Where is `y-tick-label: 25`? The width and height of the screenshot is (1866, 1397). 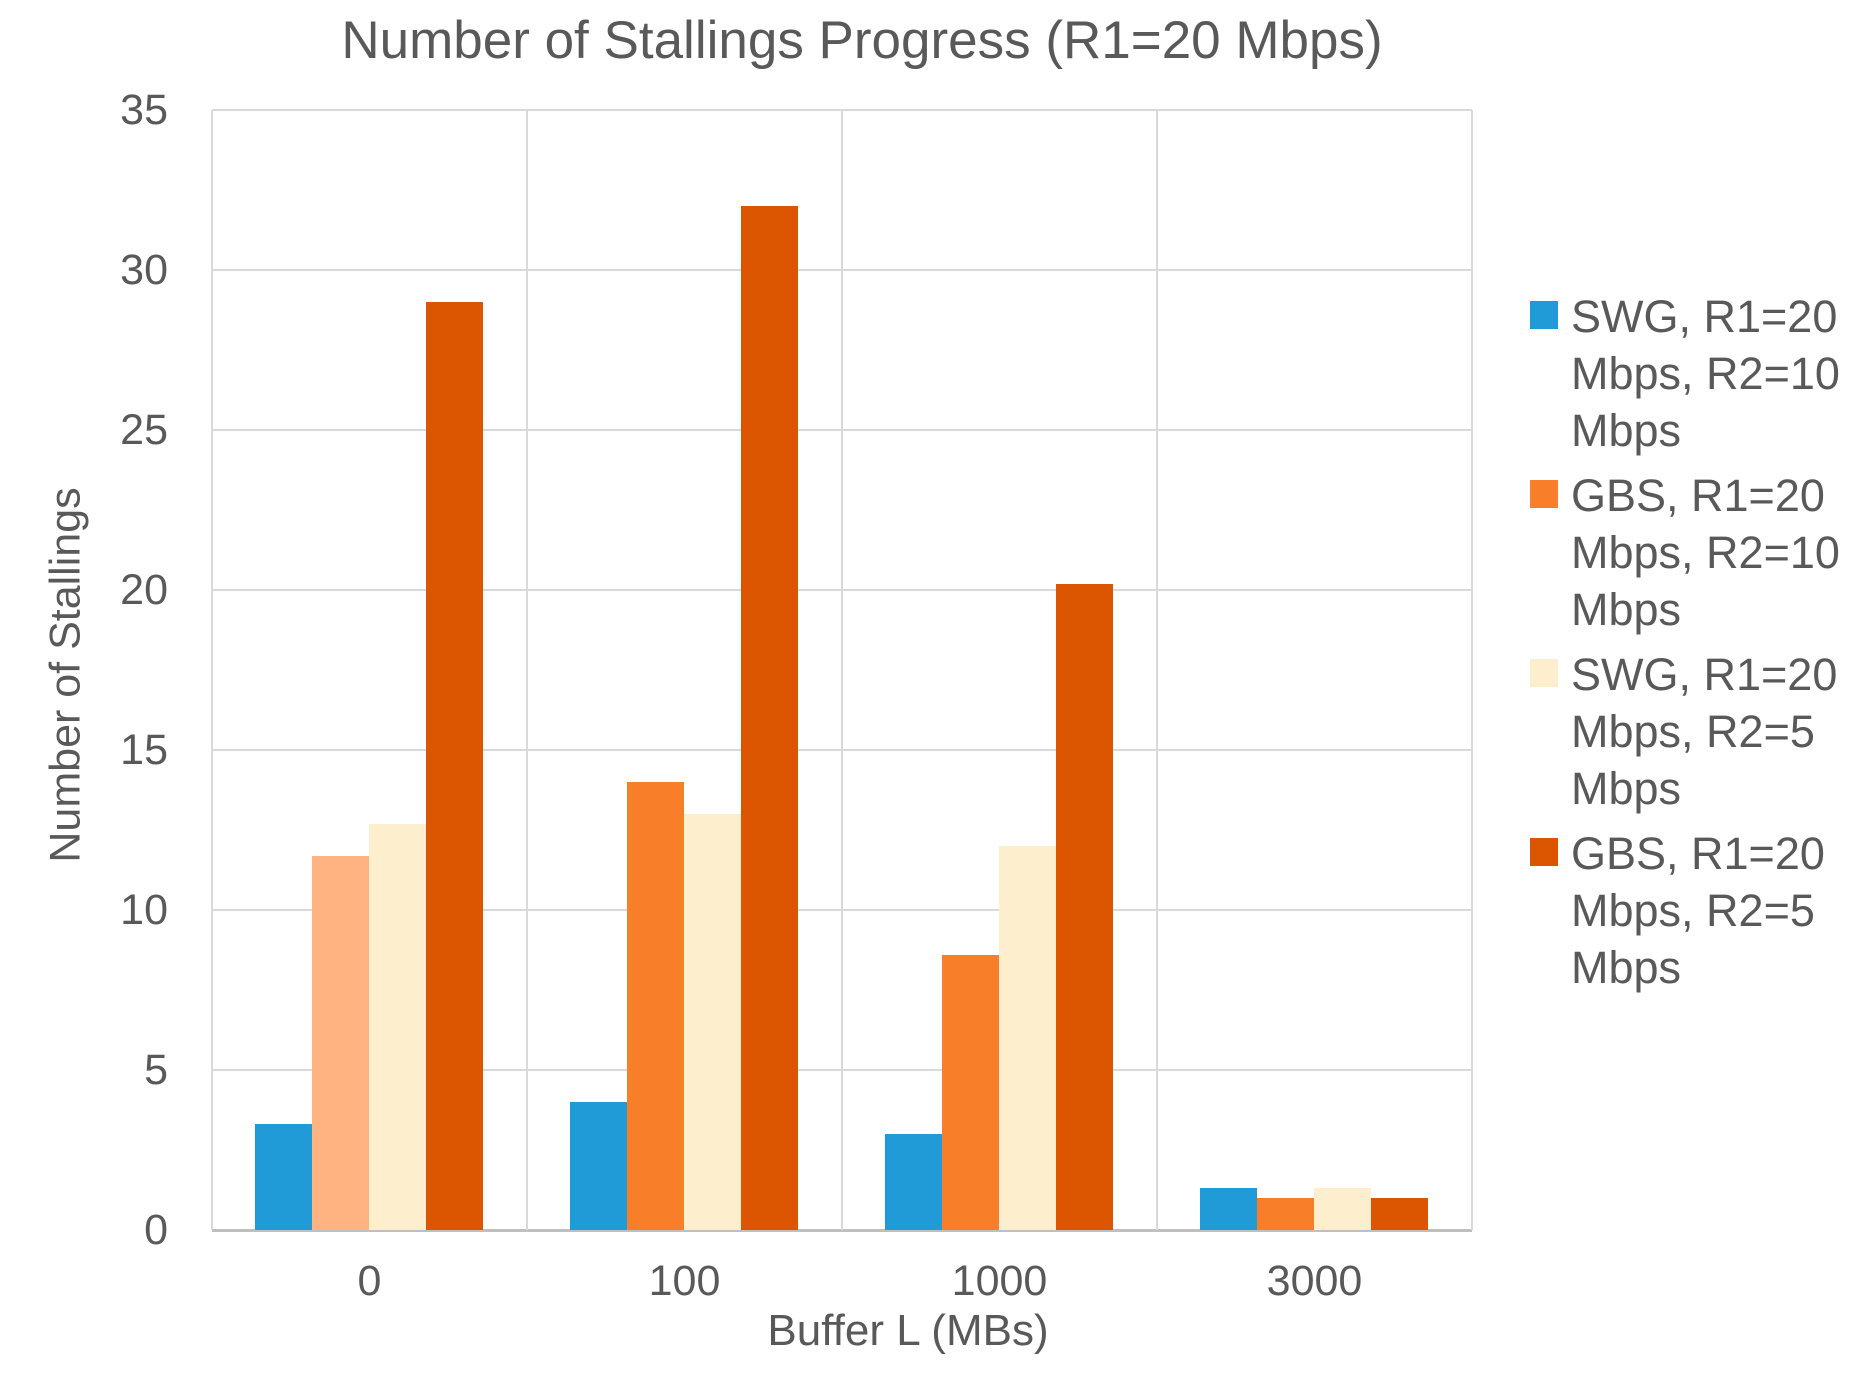 y-tick-label: 25 is located at coordinates (144, 430).